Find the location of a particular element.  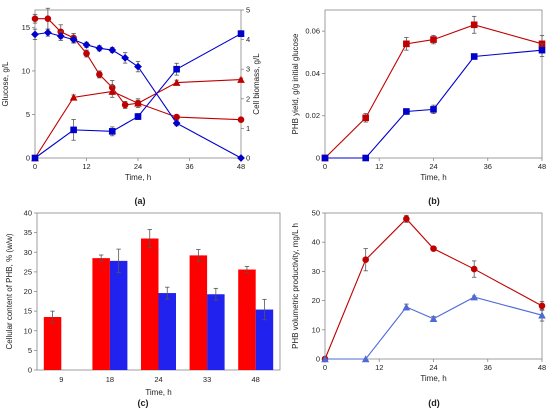

panel-1-y2-tick-label: 1 is located at coordinates (248, 128).